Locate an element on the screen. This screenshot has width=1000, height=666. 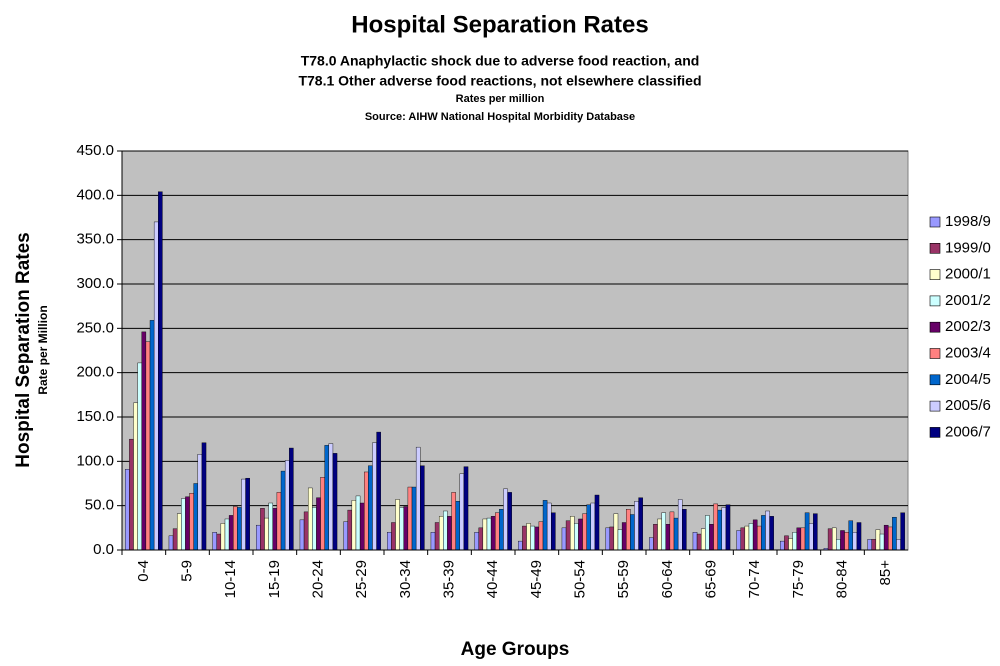
legend-label: 1998/9 is located at coordinates (968, 221).